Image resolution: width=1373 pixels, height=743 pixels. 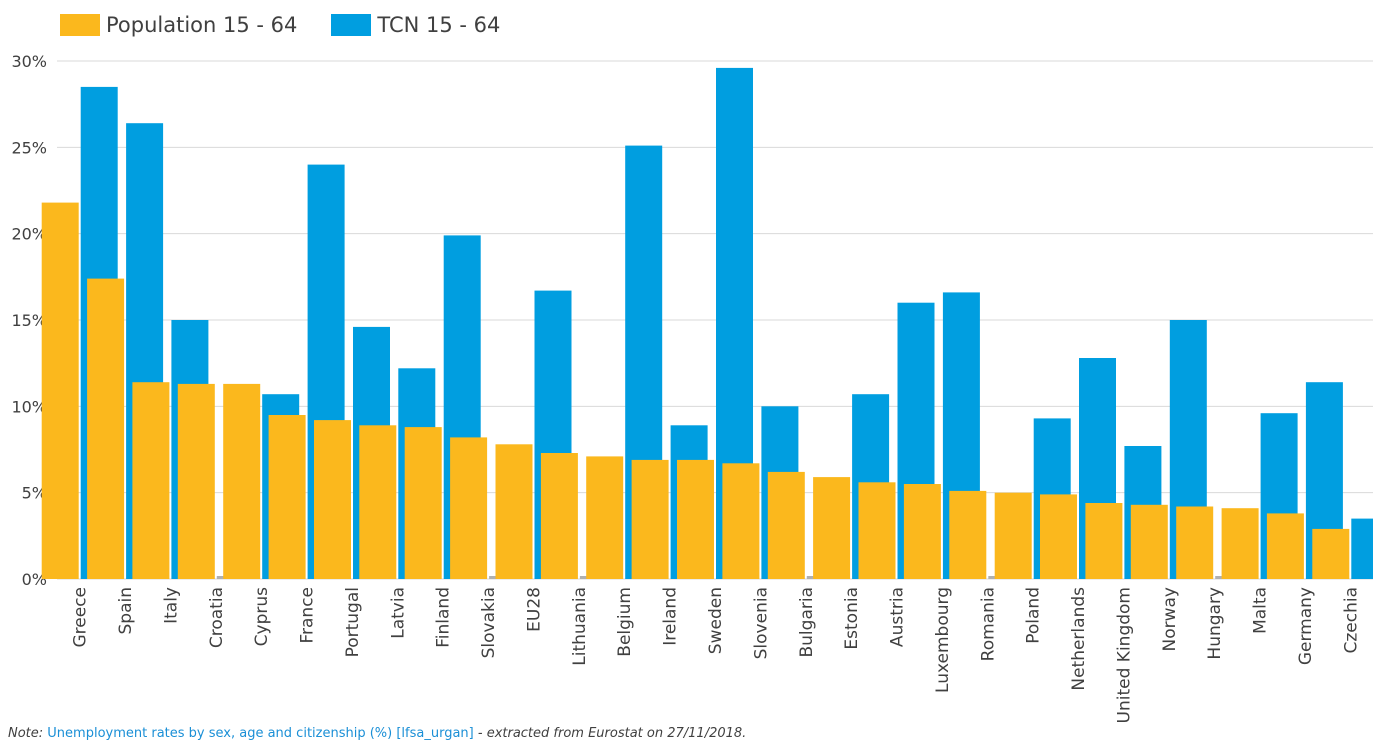 What do you see at coordinates (29, 147) in the screenshot?
I see `y-tick-label: 25%` at bounding box center [29, 147].